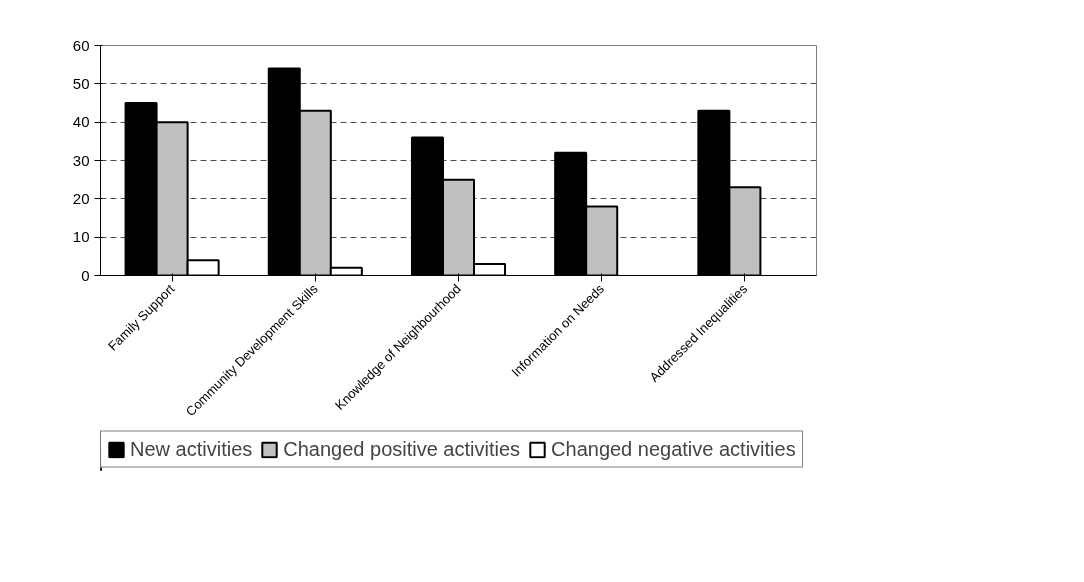  What do you see at coordinates (81, 83) in the screenshot?
I see `y-tick-label: 50` at bounding box center [81, 83].